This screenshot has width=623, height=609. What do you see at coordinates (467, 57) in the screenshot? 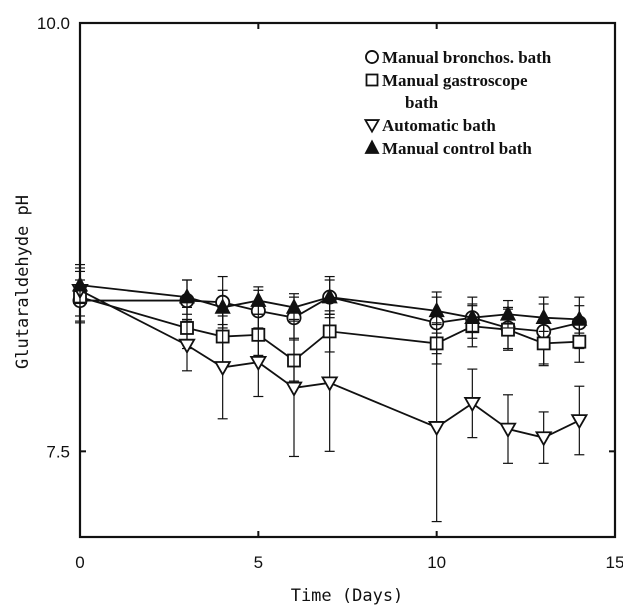
I see `legend-label: Manual bronchos. bath` at bounding box center [467, 57].